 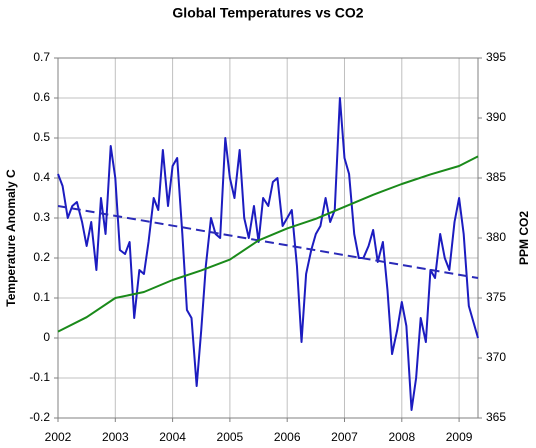 I want to click on y-tick-label: -0.1, so click(x=39, y=377).